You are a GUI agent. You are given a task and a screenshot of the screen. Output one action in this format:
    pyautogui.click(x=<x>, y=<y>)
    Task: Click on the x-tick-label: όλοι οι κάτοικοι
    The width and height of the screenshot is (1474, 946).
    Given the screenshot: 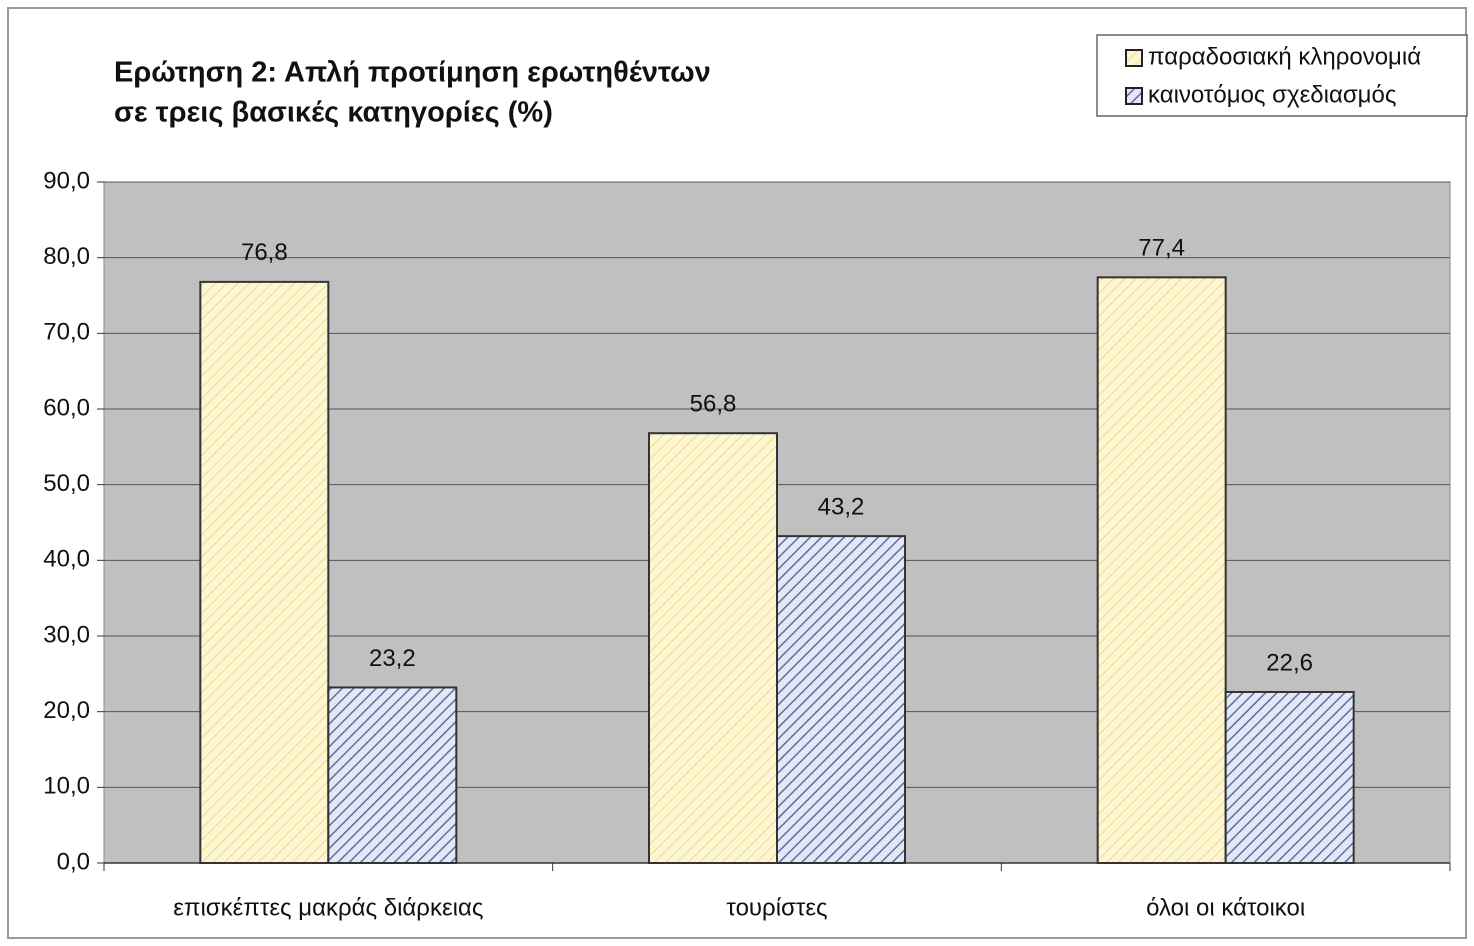 What is the action you would take?
    pyautogui.click(x=1225, y=907)
    